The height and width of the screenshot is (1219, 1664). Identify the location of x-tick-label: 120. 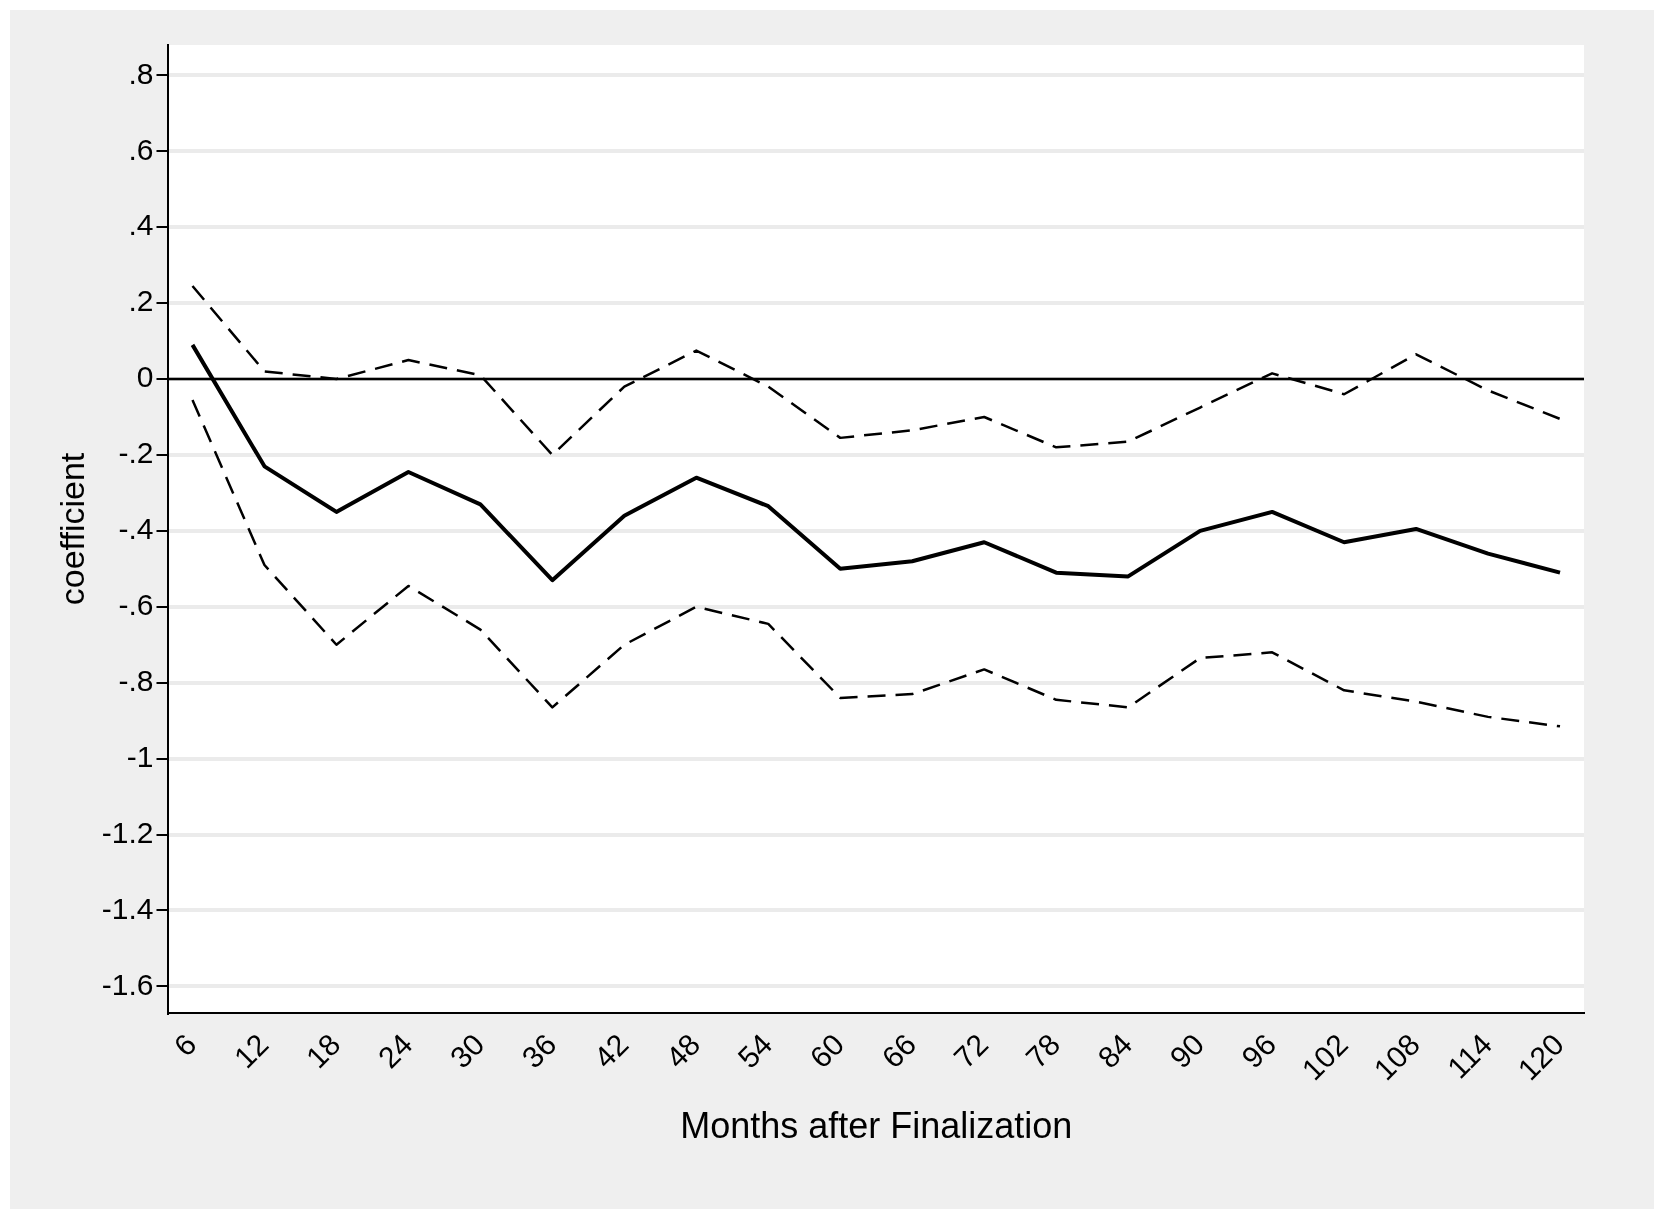
(1541, 1057).